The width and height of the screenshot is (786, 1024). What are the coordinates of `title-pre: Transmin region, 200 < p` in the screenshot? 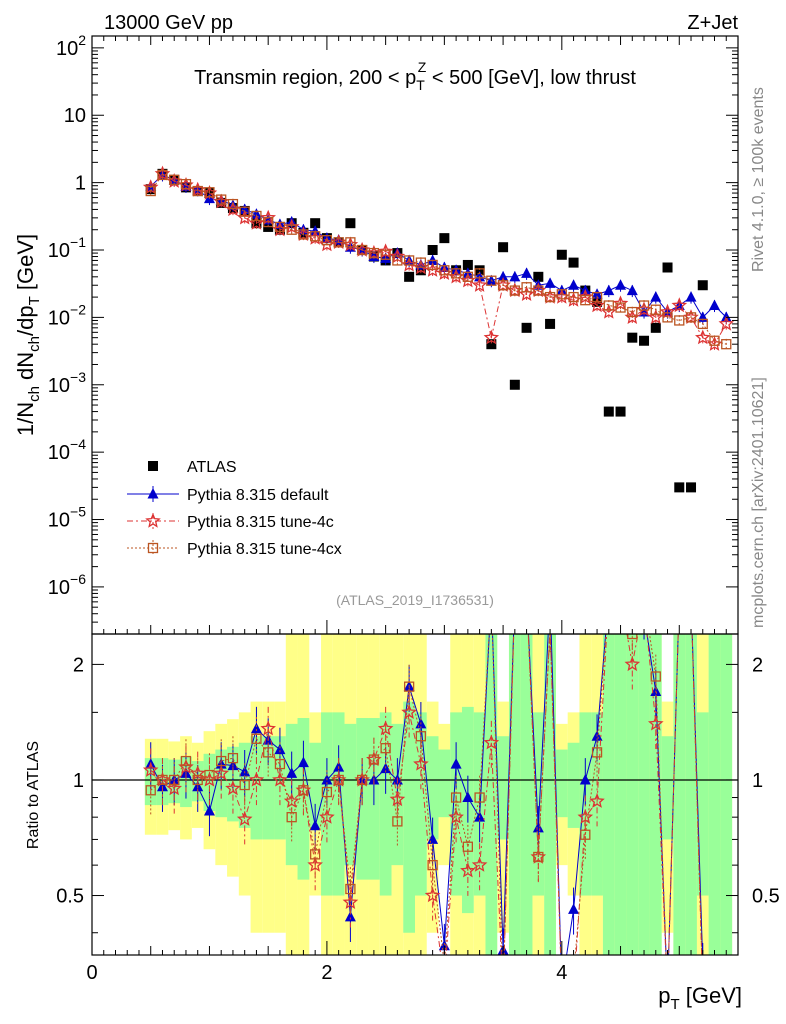 It's located at (305, 78).